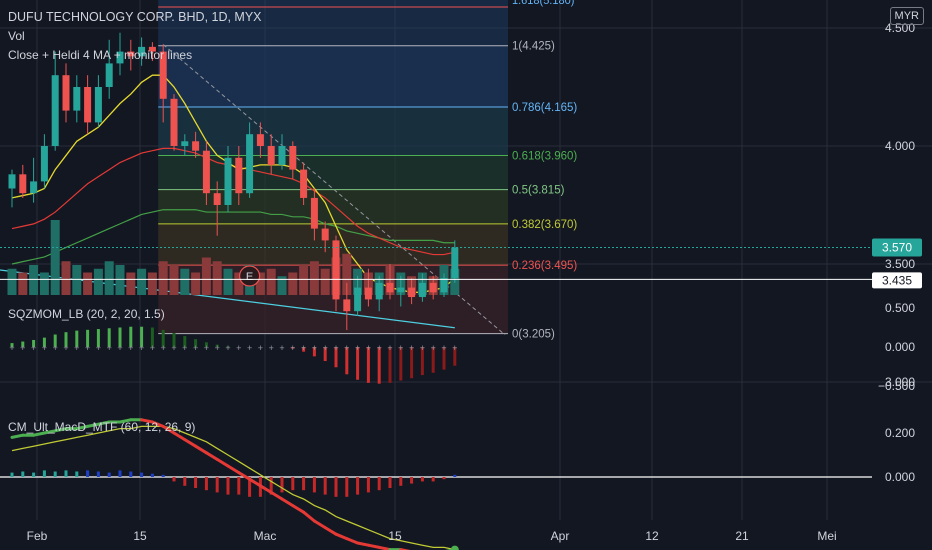 Image resolution: width=932 pixels, height=550 pixels. I want to click on price-tick-label: 4.000, so click(900, 146).